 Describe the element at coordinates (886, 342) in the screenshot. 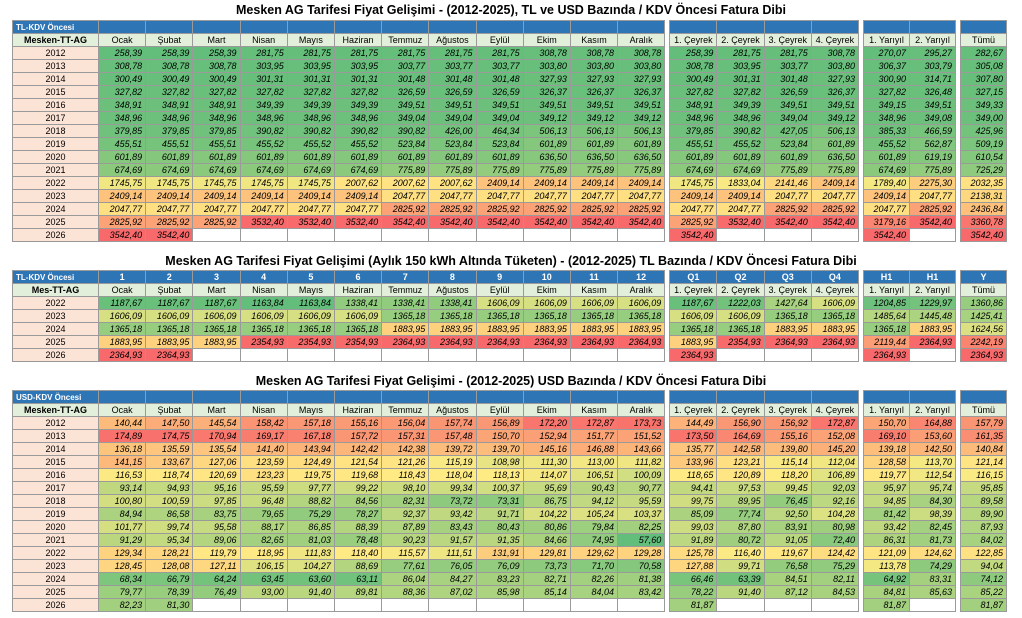

I see `value-cell: 2119,44` at that location.